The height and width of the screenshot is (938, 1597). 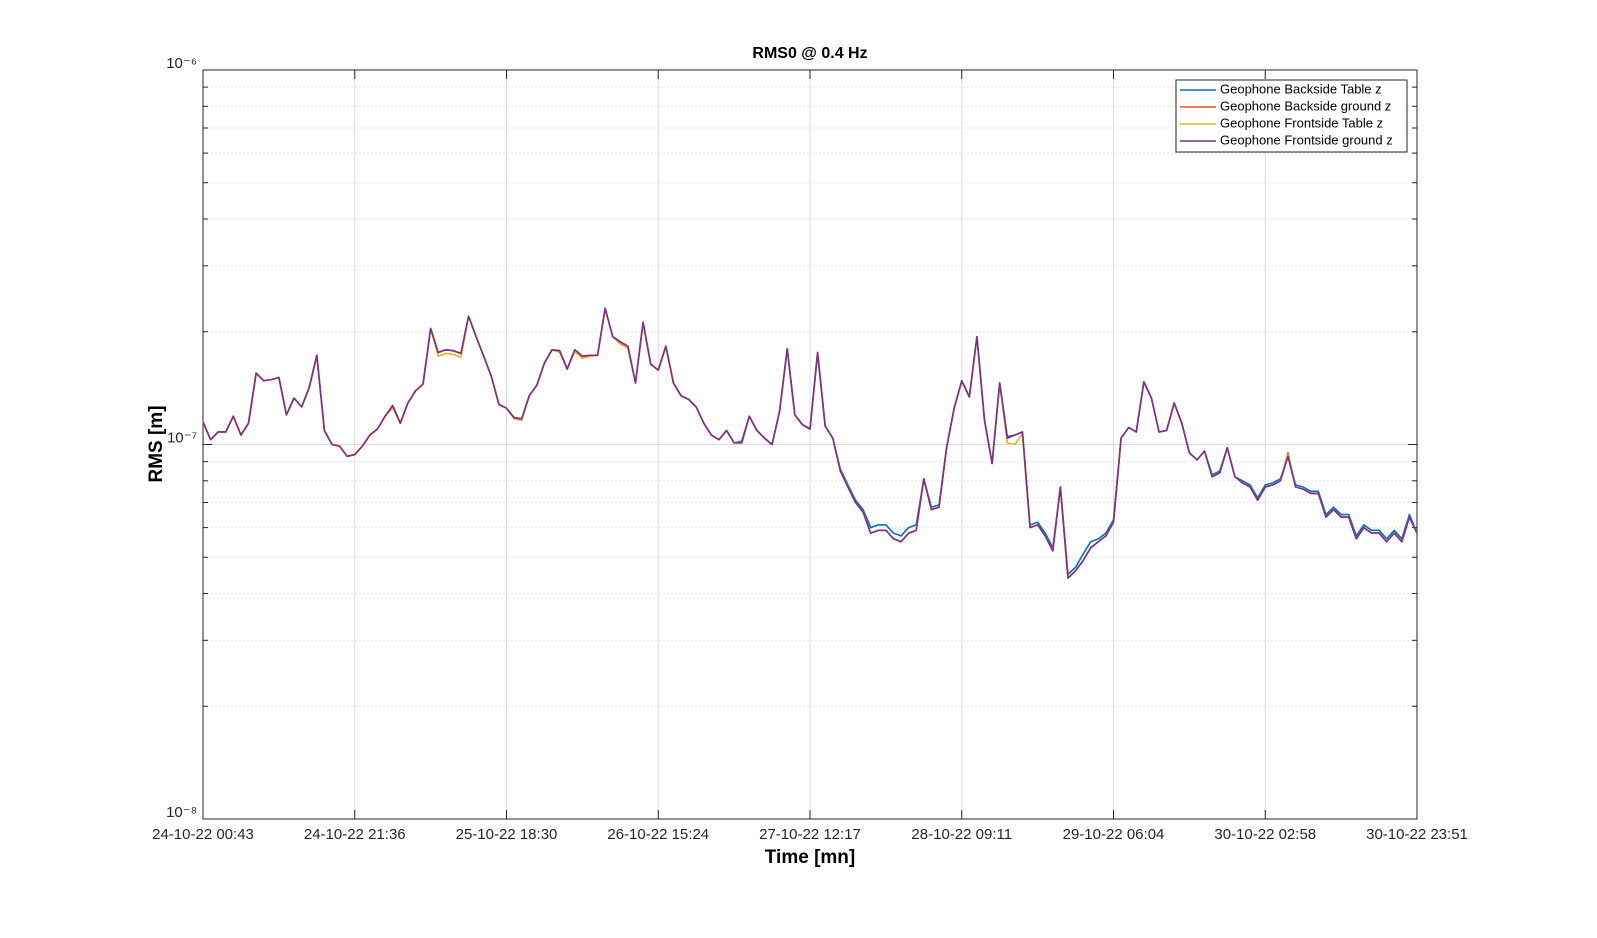 What do you see at coordinates (1417, 834) in the screenshot?
I see `x-tick-label: 30-10-22 23:51` at bounding box center [1417, 834].